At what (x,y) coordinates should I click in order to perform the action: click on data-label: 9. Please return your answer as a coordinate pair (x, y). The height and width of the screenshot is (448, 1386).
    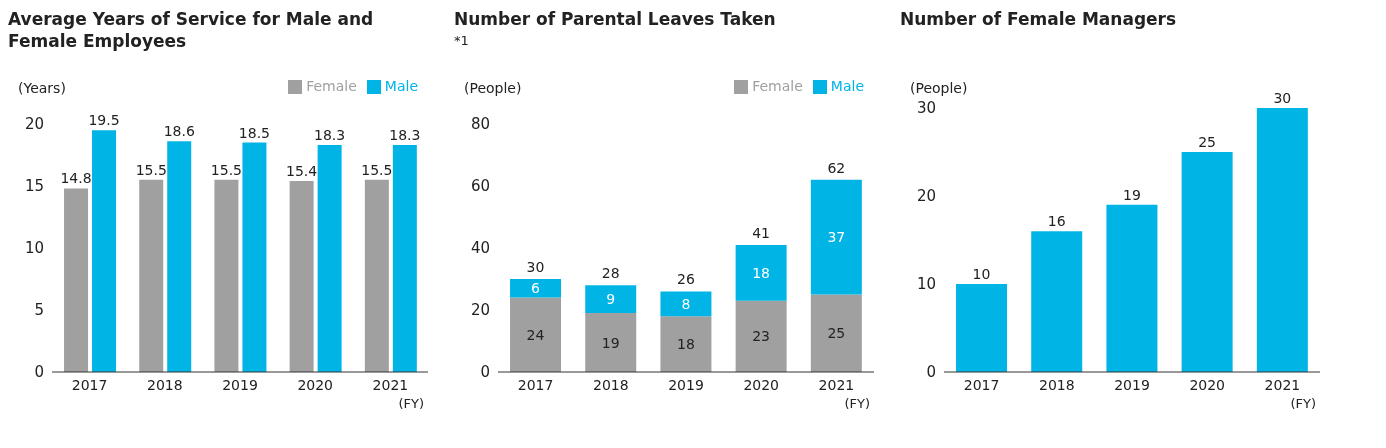
    Looking at the image, I should click on (611, 299).